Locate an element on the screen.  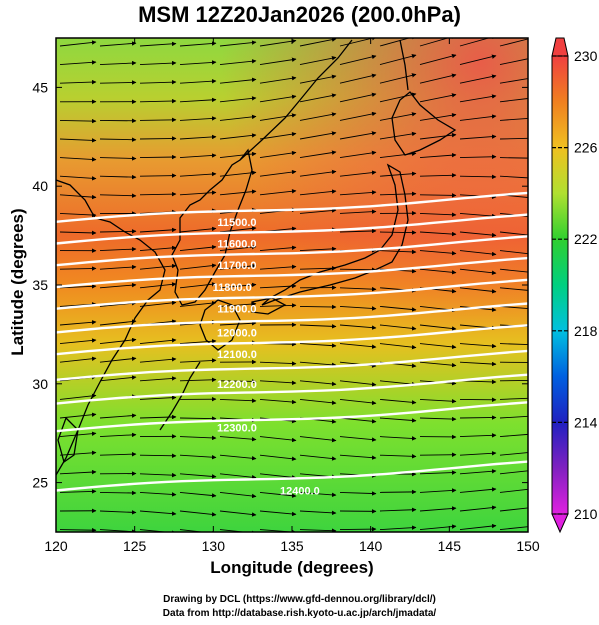
x-tick-label: 140 is located at coordinates (371, 546).